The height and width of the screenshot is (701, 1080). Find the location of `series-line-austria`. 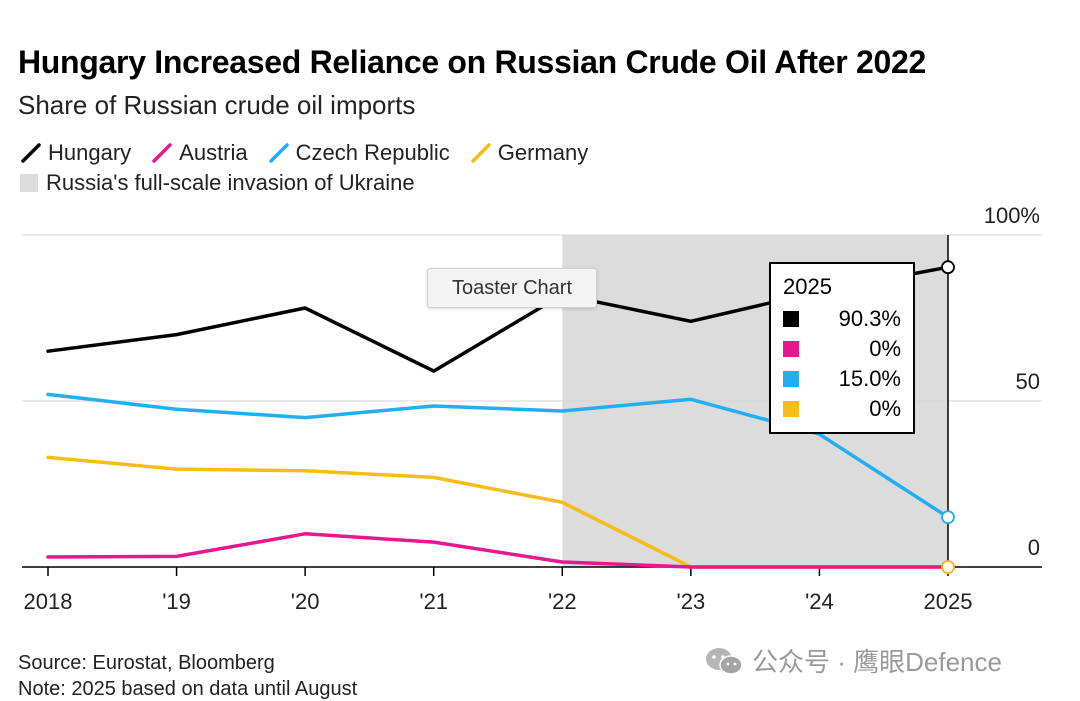

series-line-austria is located at coordinates (498, 550).